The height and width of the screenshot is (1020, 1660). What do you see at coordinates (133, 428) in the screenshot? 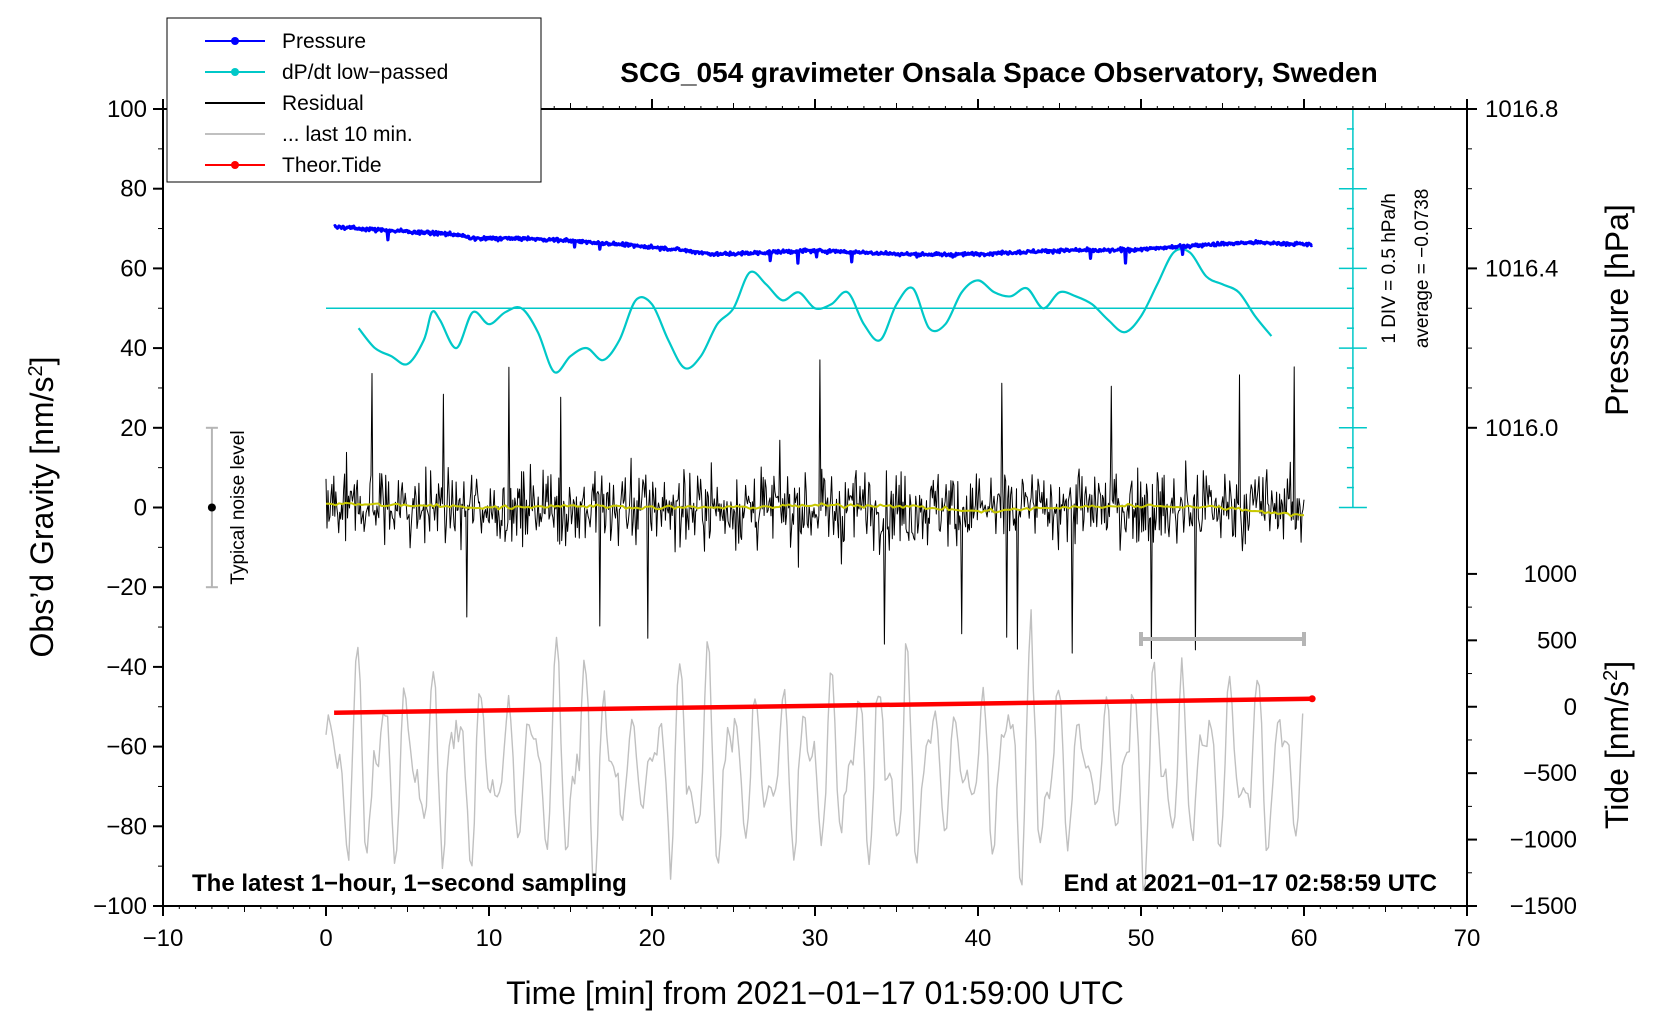
I see `y-tick-label: 20` at bounding box center [133, 428].